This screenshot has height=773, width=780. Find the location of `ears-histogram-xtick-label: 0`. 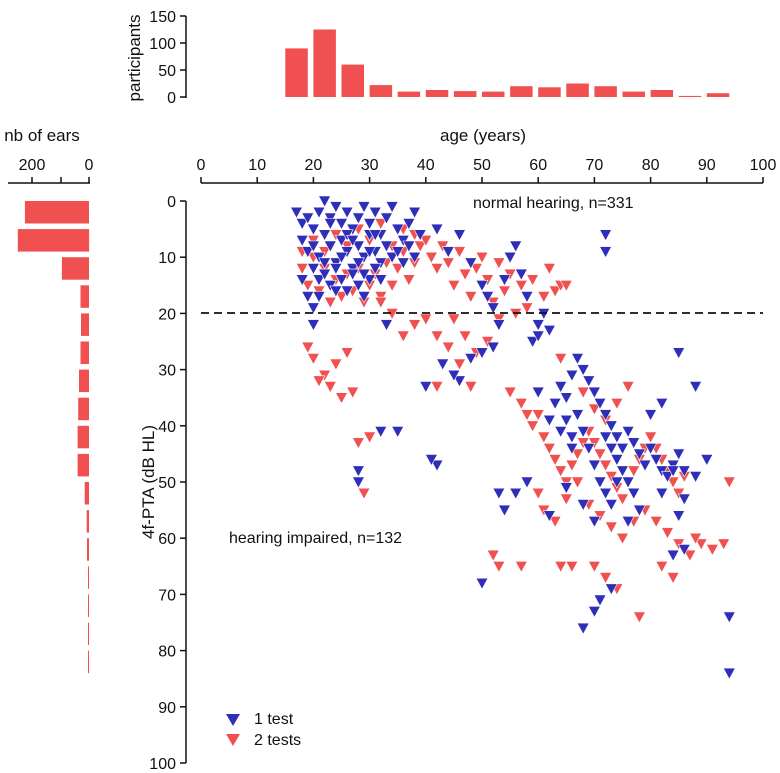

ears-histogram-xtick-label: 0 is located at coordinates (89, 165).